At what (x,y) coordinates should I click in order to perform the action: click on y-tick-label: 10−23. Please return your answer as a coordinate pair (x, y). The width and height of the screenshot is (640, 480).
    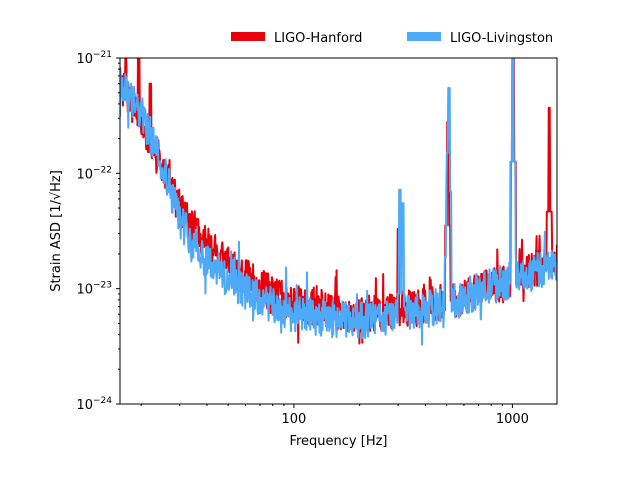
    Looking at the image, I should click on (94, 289).